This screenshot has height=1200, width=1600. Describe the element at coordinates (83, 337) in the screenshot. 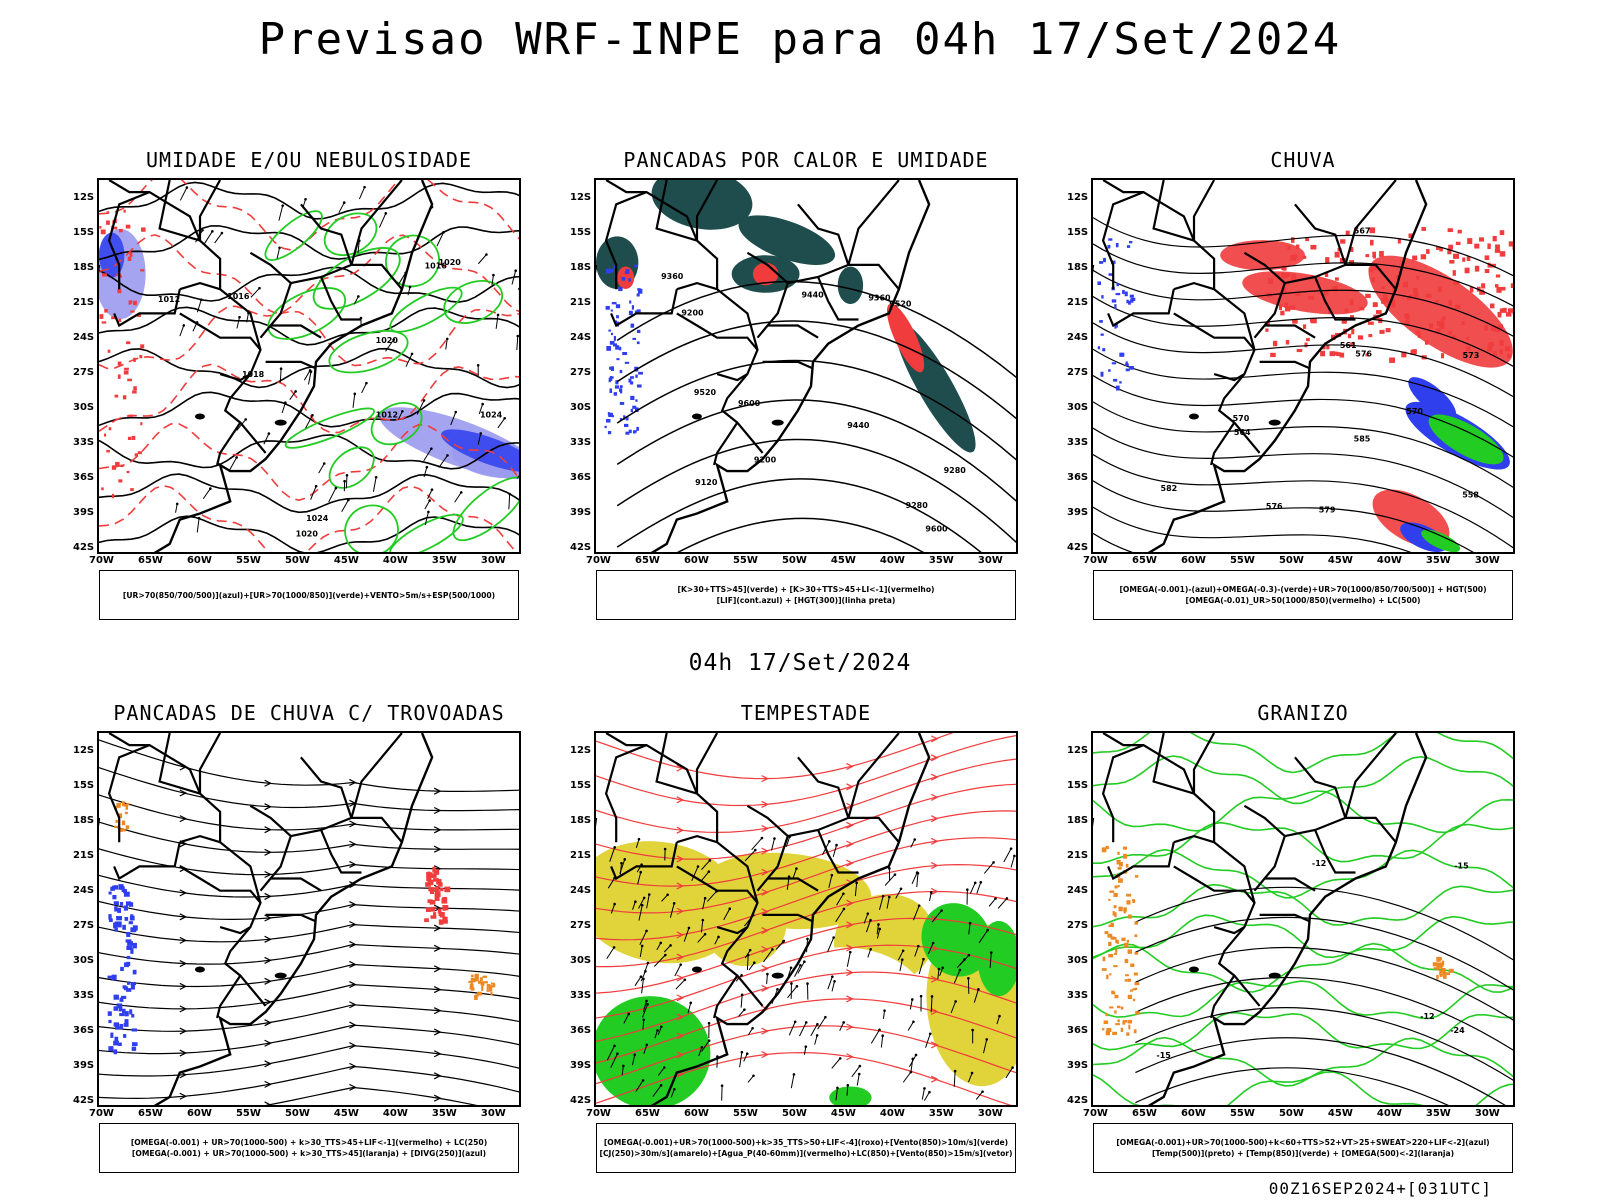

I see `lat-tick-label: 24S` at that location.